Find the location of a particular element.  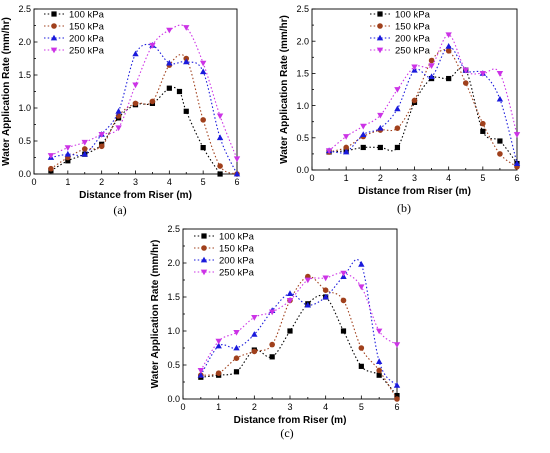

series-100-kpa is located at coordinates (423, 117).